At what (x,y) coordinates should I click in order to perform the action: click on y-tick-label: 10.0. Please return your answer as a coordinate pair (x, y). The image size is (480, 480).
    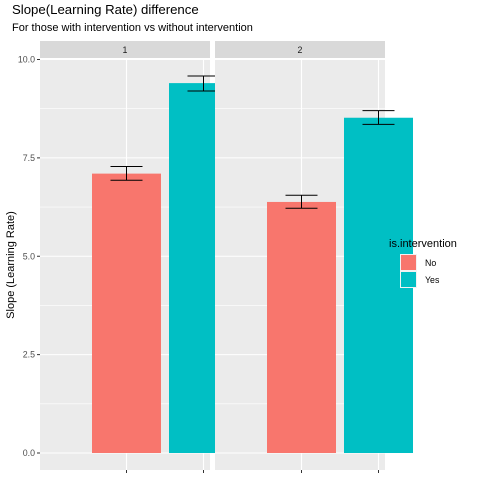
    Looking at the image, I should click on (26, 60).